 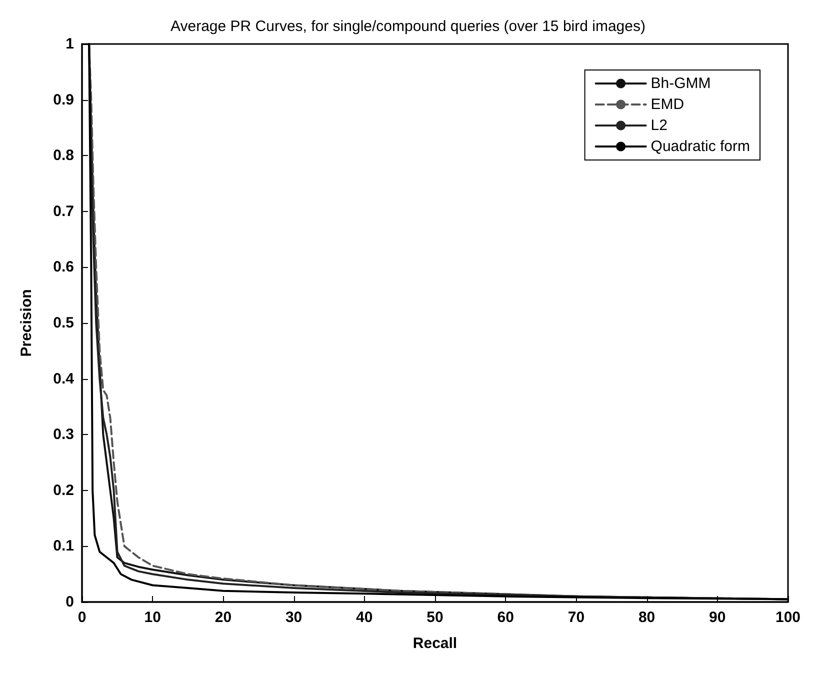 What do you see at coordinates (700, 146) in the screenshot?
I see `legend-label: Quadratic form` at bounding box center [700, 146].